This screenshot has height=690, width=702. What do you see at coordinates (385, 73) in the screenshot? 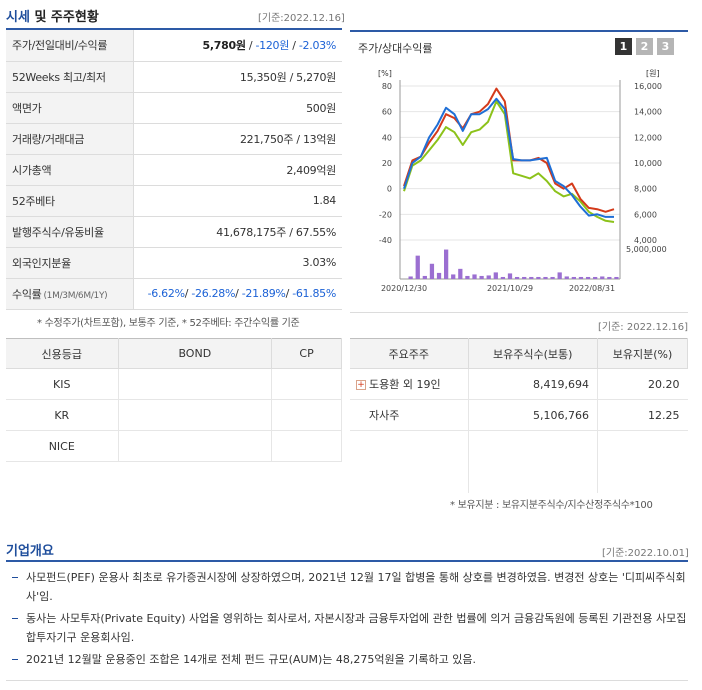
I see `left-axis-unit: [%]` at bounding box center [385, 73].